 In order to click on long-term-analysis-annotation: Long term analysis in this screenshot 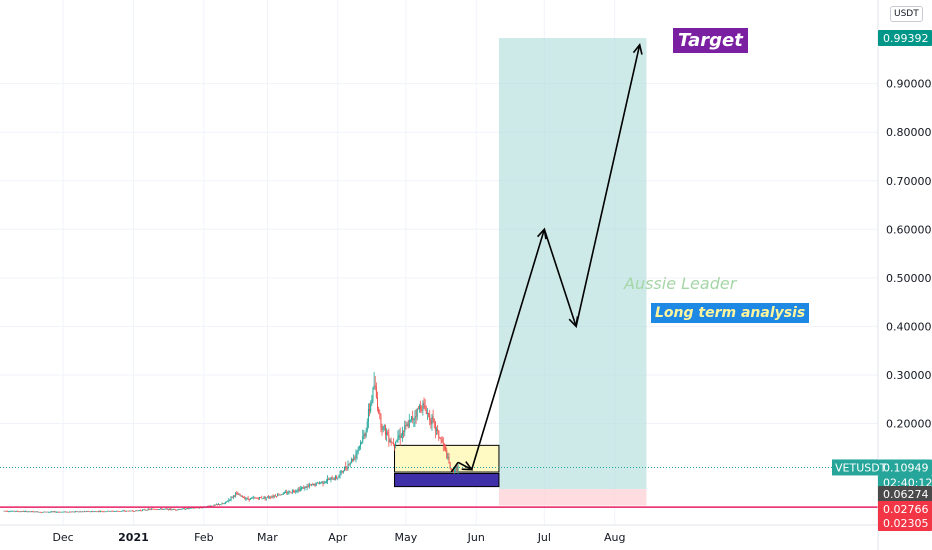, I will do `click(730, 313)`.